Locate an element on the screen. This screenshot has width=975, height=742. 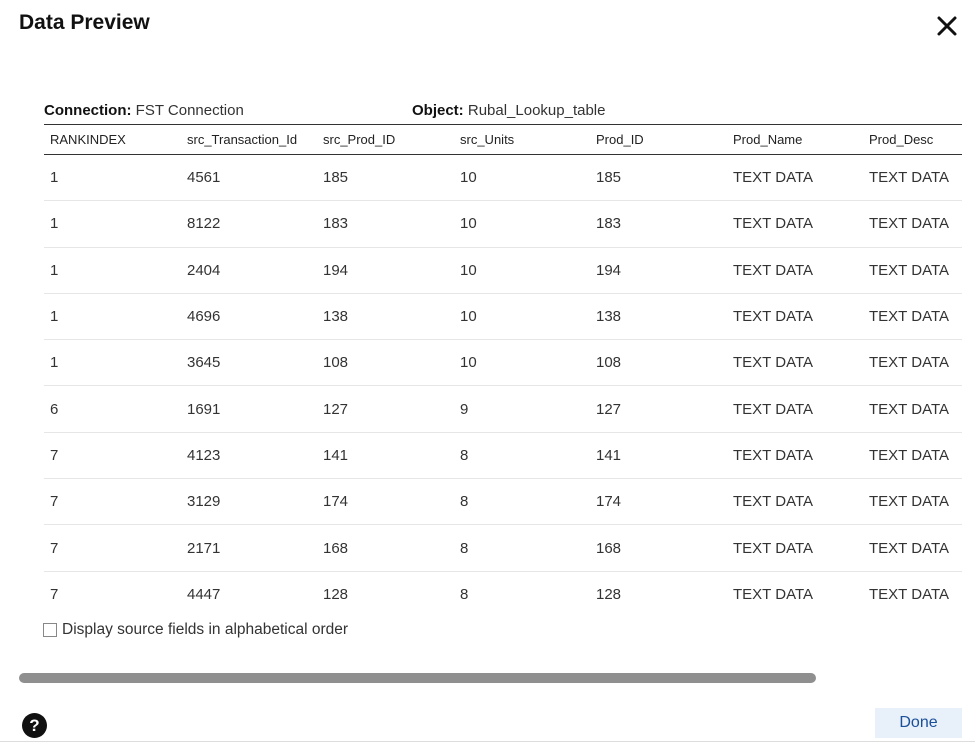
table-row: 7 2171 168 8 168 TEXT DATA TEXT DATA is located at coordinates (503, 548).